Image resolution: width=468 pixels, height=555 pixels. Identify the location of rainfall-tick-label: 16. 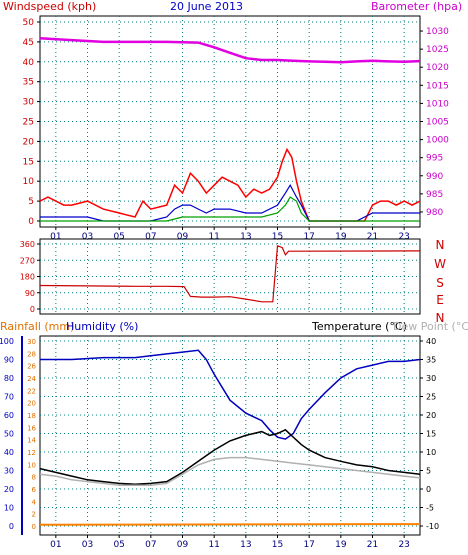
(31, 428).